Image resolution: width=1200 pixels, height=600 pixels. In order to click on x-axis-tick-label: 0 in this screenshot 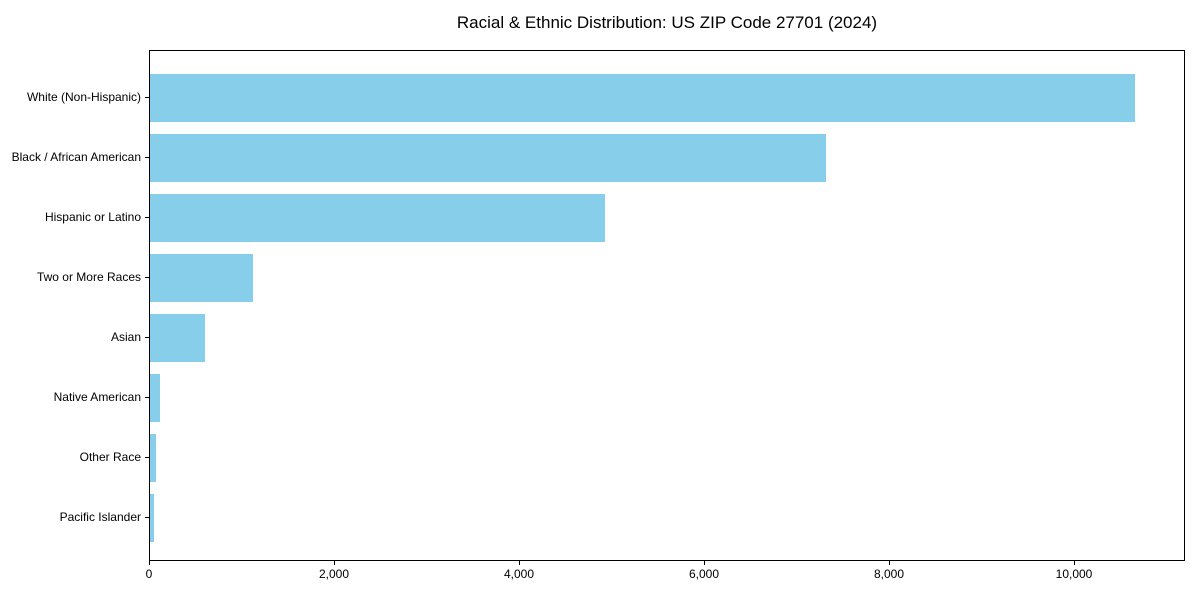, I will do `click(149, 574)`.